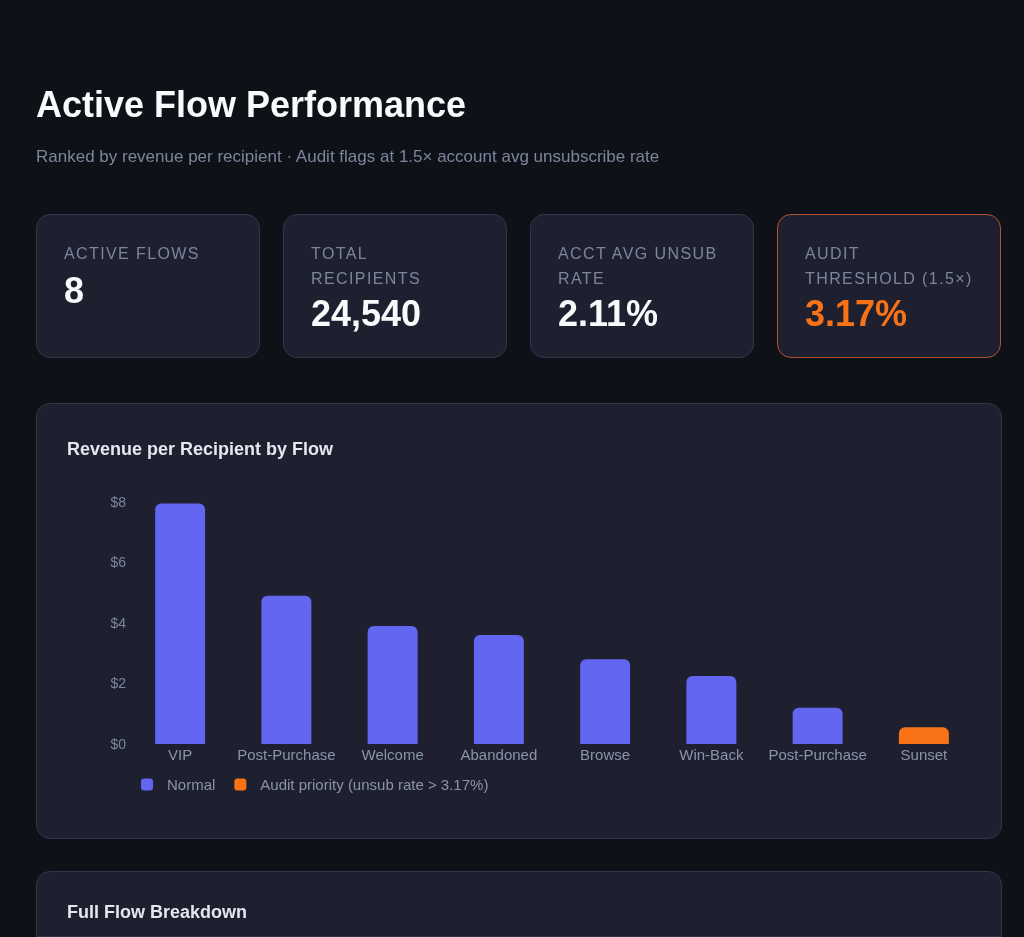 This screenshot has width=1024, height=937. I want to click on legend-label: Audit priority (unsub rate > 3.17%), so click(374, 785).